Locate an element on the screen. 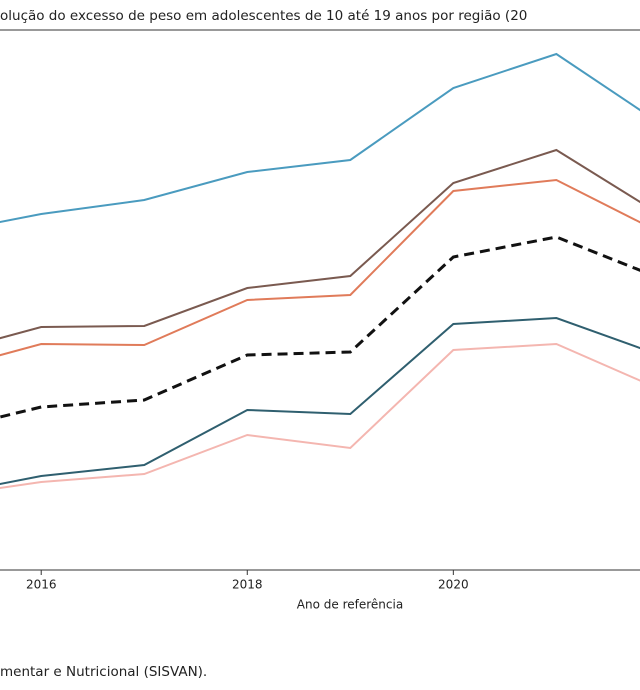  x-tick-label: 2020 is located at coordinates (453, 585).